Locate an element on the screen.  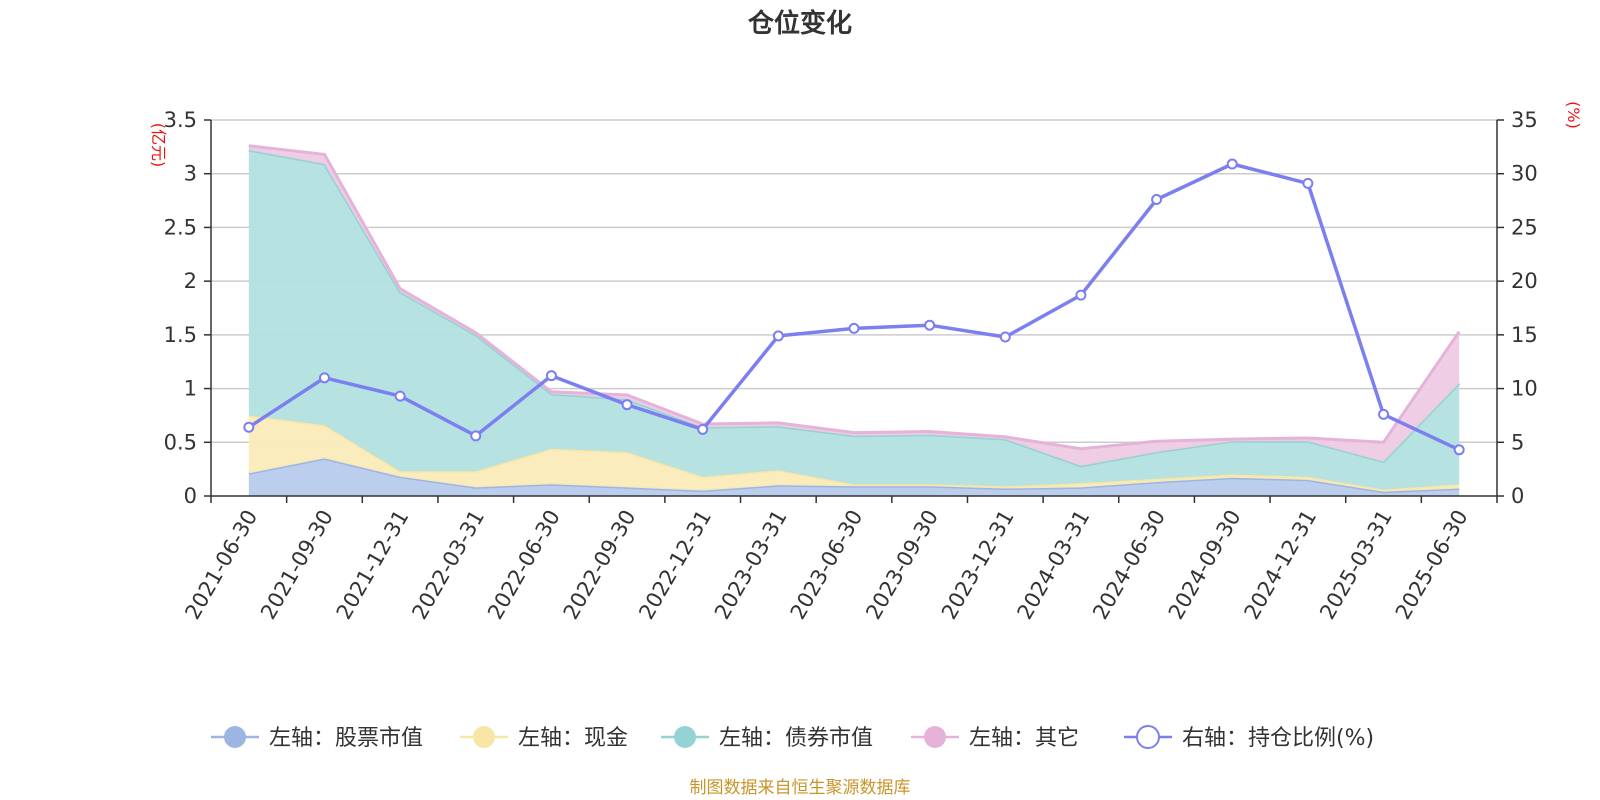
x-axis-tick-label: 2023-09-30 is located at coordinates (902, 565).